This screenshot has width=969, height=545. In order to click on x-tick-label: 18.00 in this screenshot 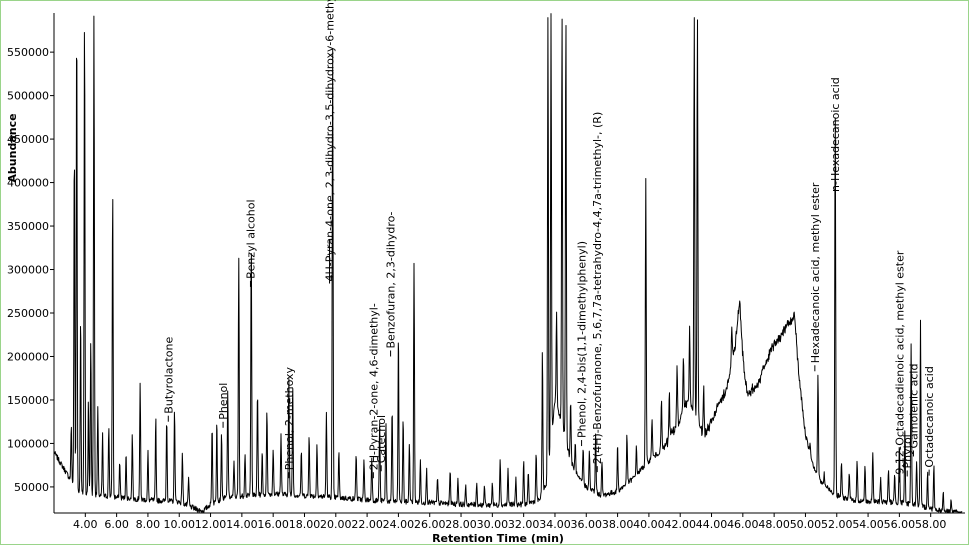, I will do `click(305, 524)`.